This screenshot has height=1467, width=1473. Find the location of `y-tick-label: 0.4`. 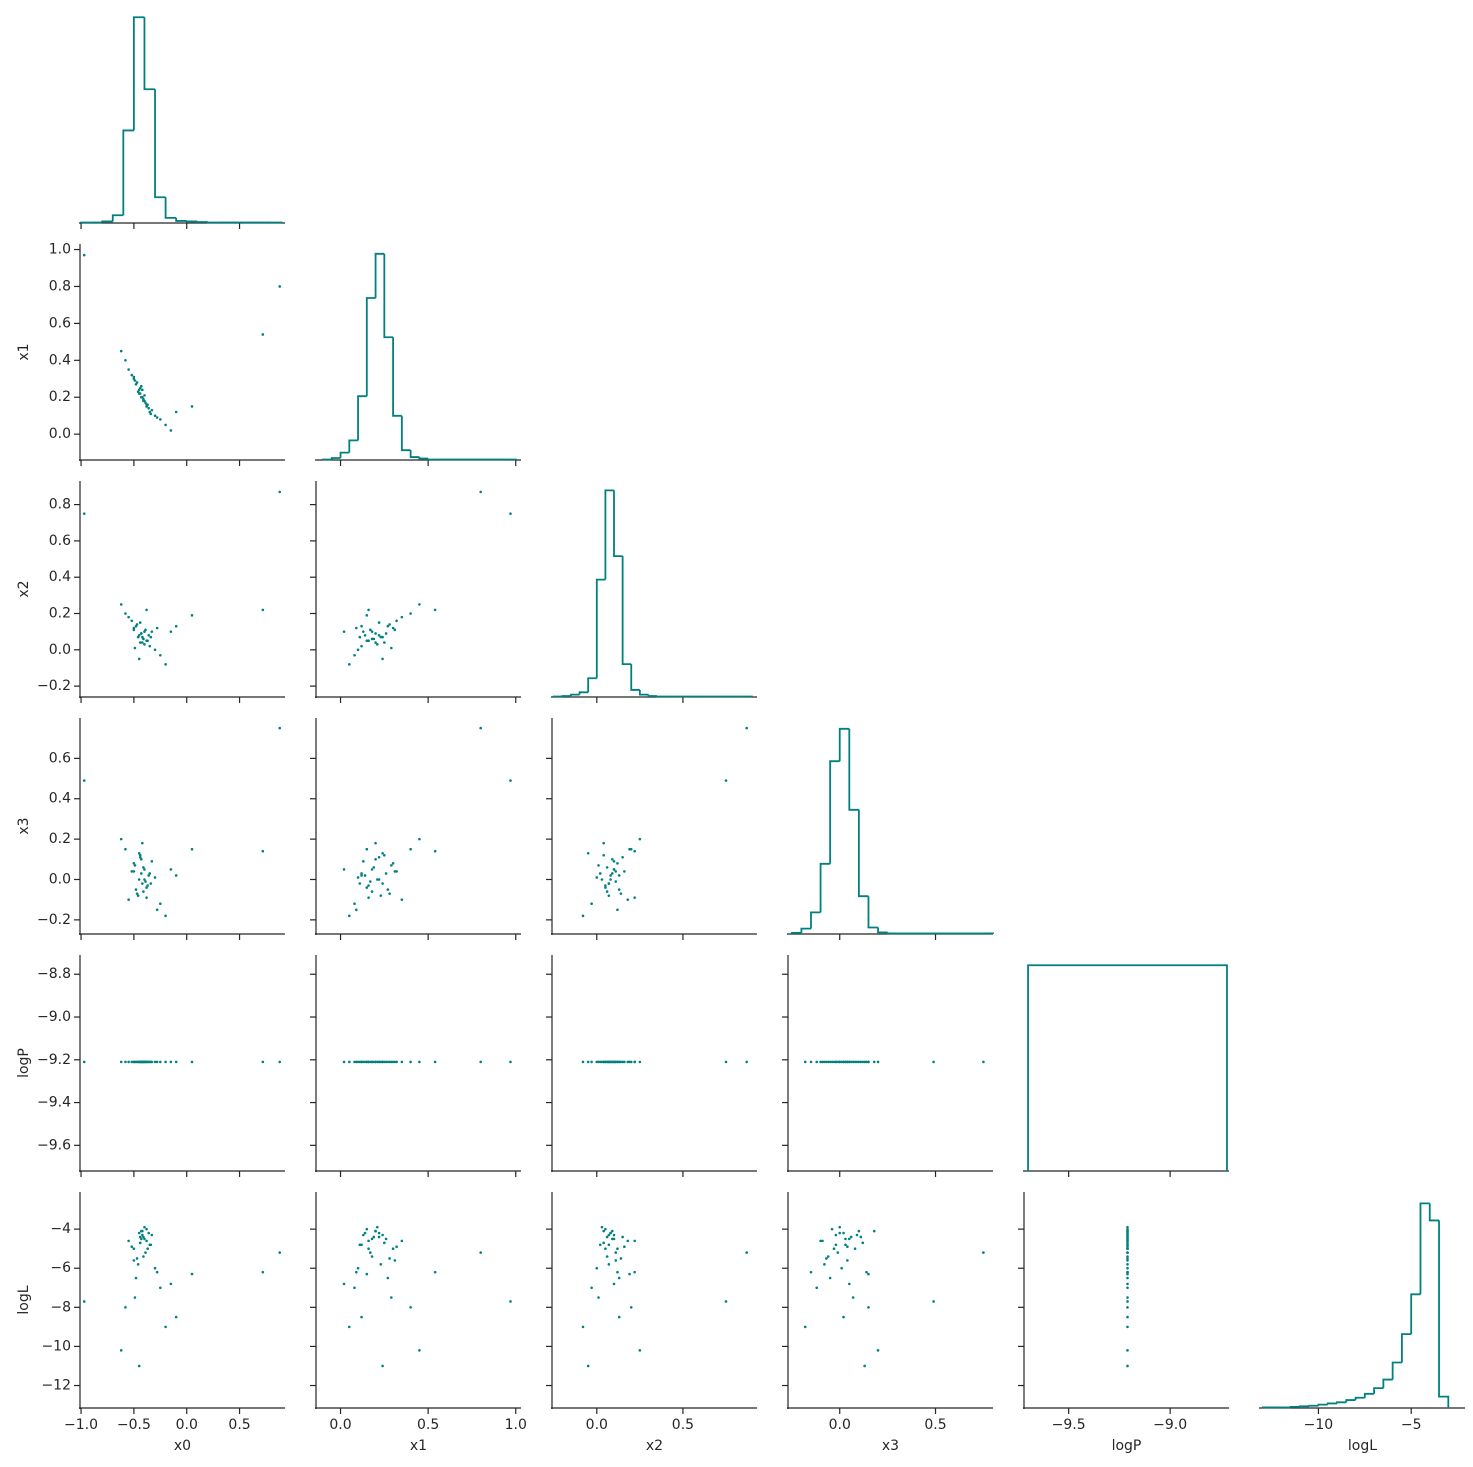

y-tick-label: 0.4 is located at coordinates (60, 360).